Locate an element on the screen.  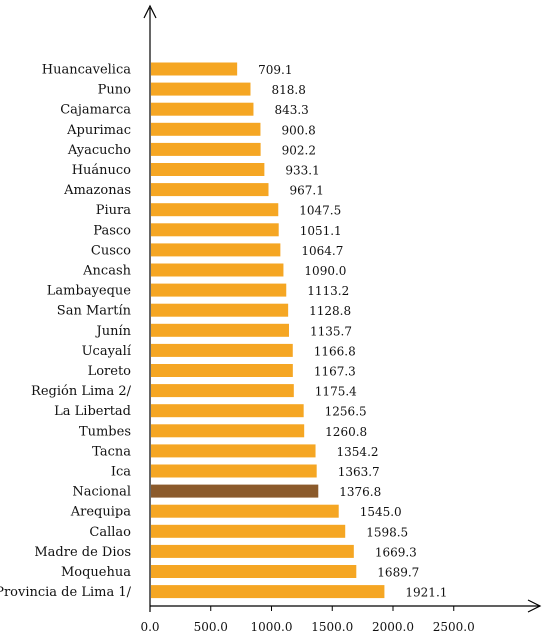
value-label: 1128.8 is located at coordinates (330, 311).